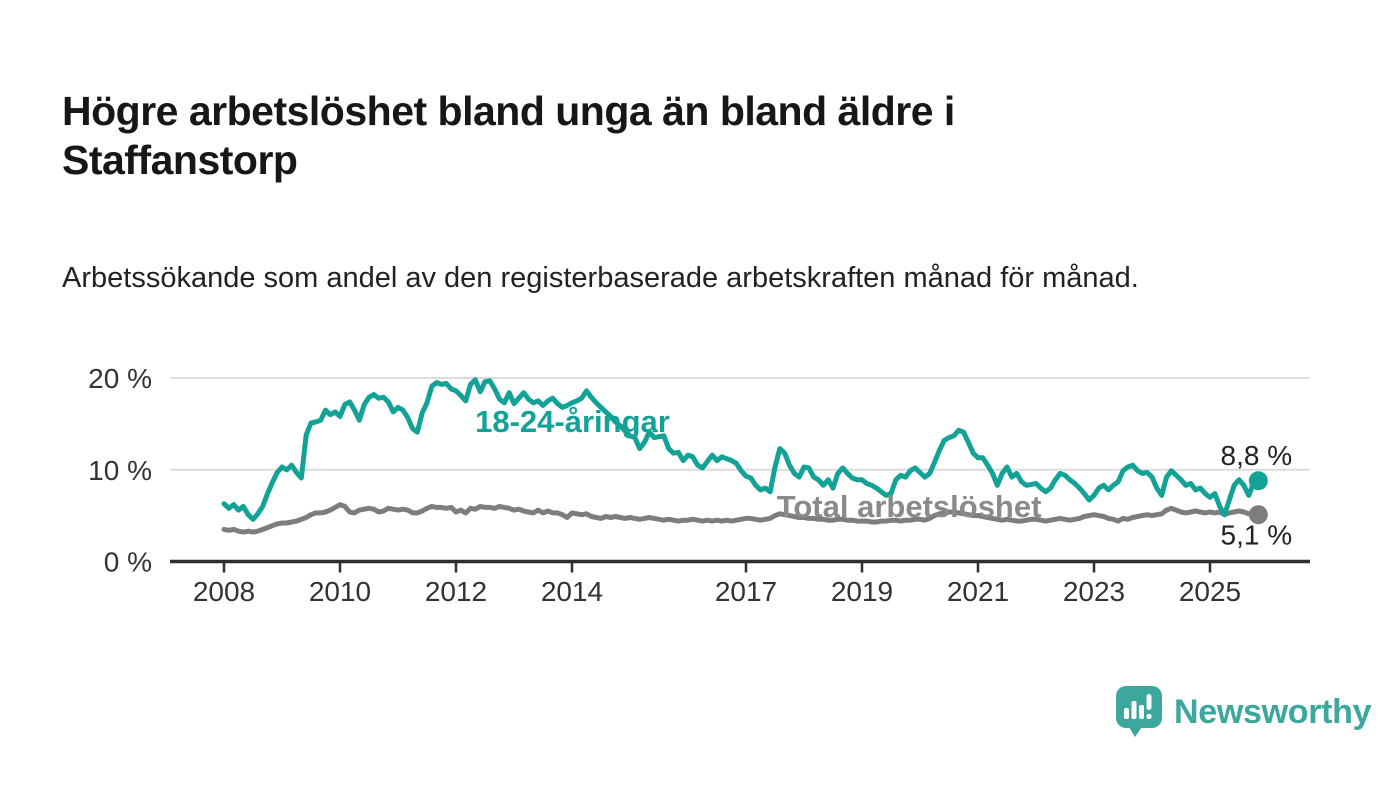 The image size is (1400, 794). I want to click on newsworthy-logo-text: Newsworthy, so click(1273, 711).